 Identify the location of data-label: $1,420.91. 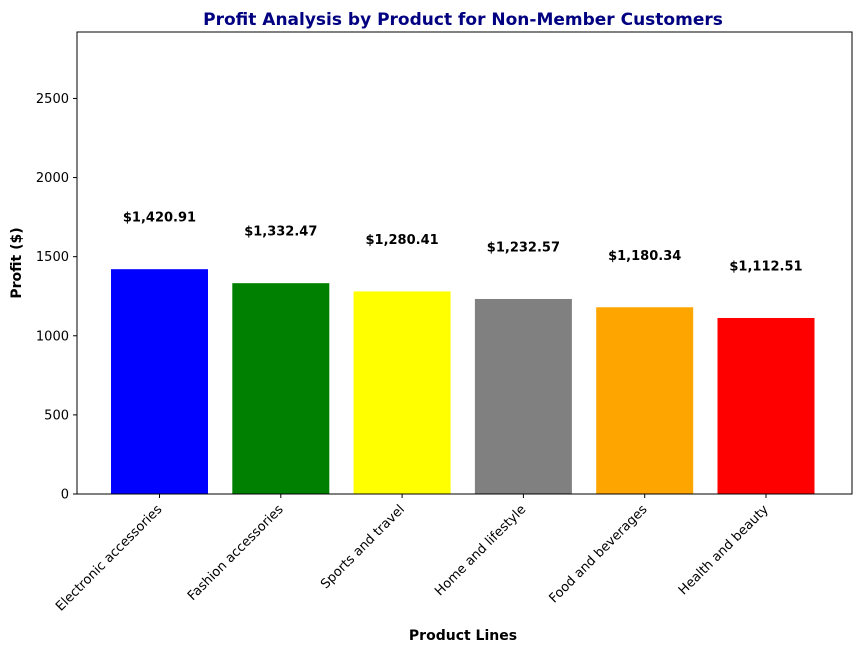
(159, 218).